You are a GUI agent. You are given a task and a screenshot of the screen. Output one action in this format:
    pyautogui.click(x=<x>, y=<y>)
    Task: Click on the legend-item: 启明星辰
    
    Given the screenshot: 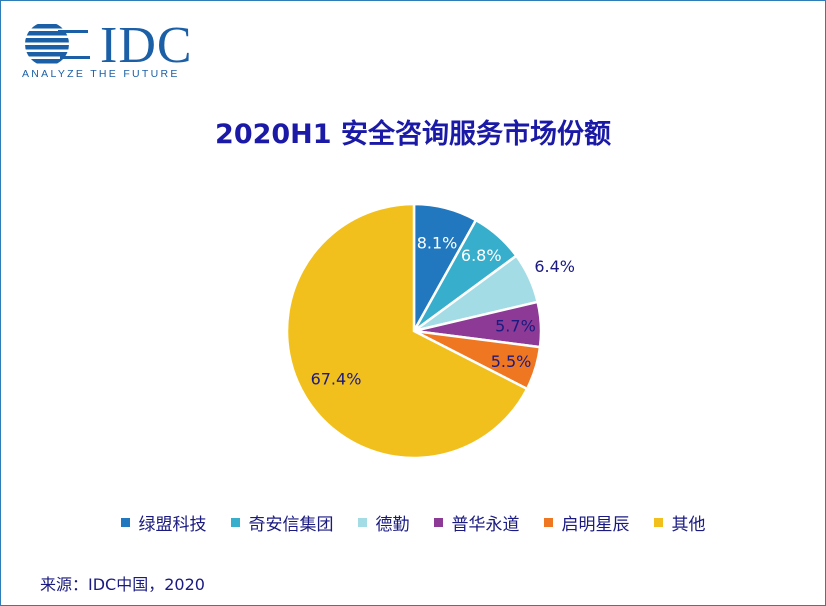 What is the action you would take?
    pyautogui.click(x=586, y=522)
    